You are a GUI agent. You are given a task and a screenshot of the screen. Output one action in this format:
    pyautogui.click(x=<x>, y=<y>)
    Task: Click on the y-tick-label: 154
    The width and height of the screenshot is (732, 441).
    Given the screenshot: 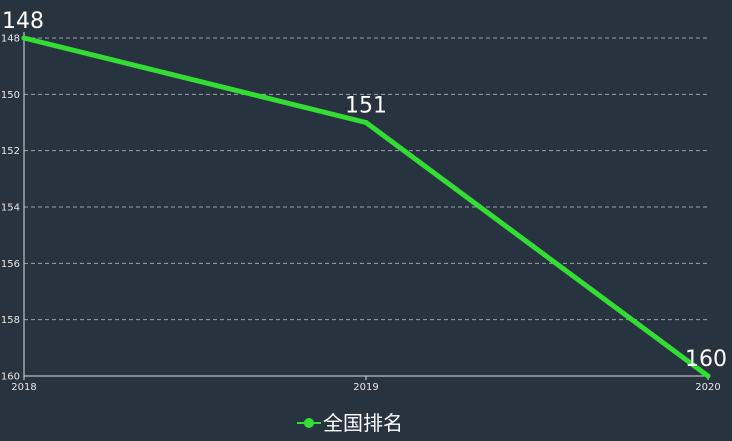 What is the action you would take?
    pyautogui.click(x=10, y=208)
    